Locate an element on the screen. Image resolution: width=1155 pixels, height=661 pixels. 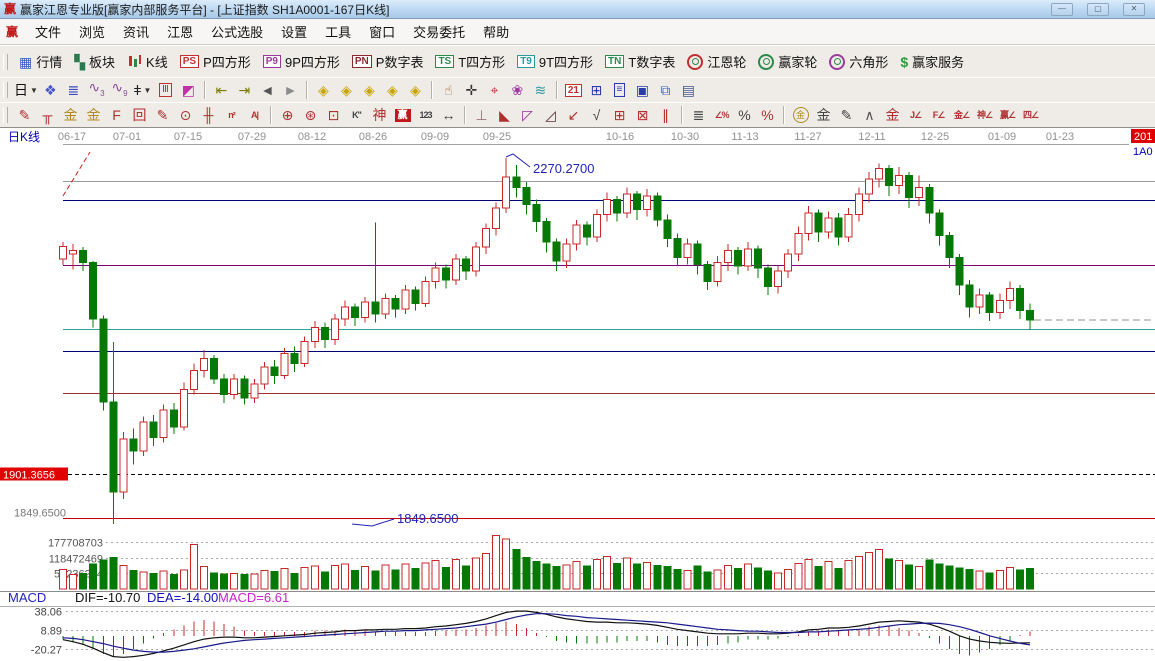
win-grid-icon: 赢 is located at coordinates (402, 115).